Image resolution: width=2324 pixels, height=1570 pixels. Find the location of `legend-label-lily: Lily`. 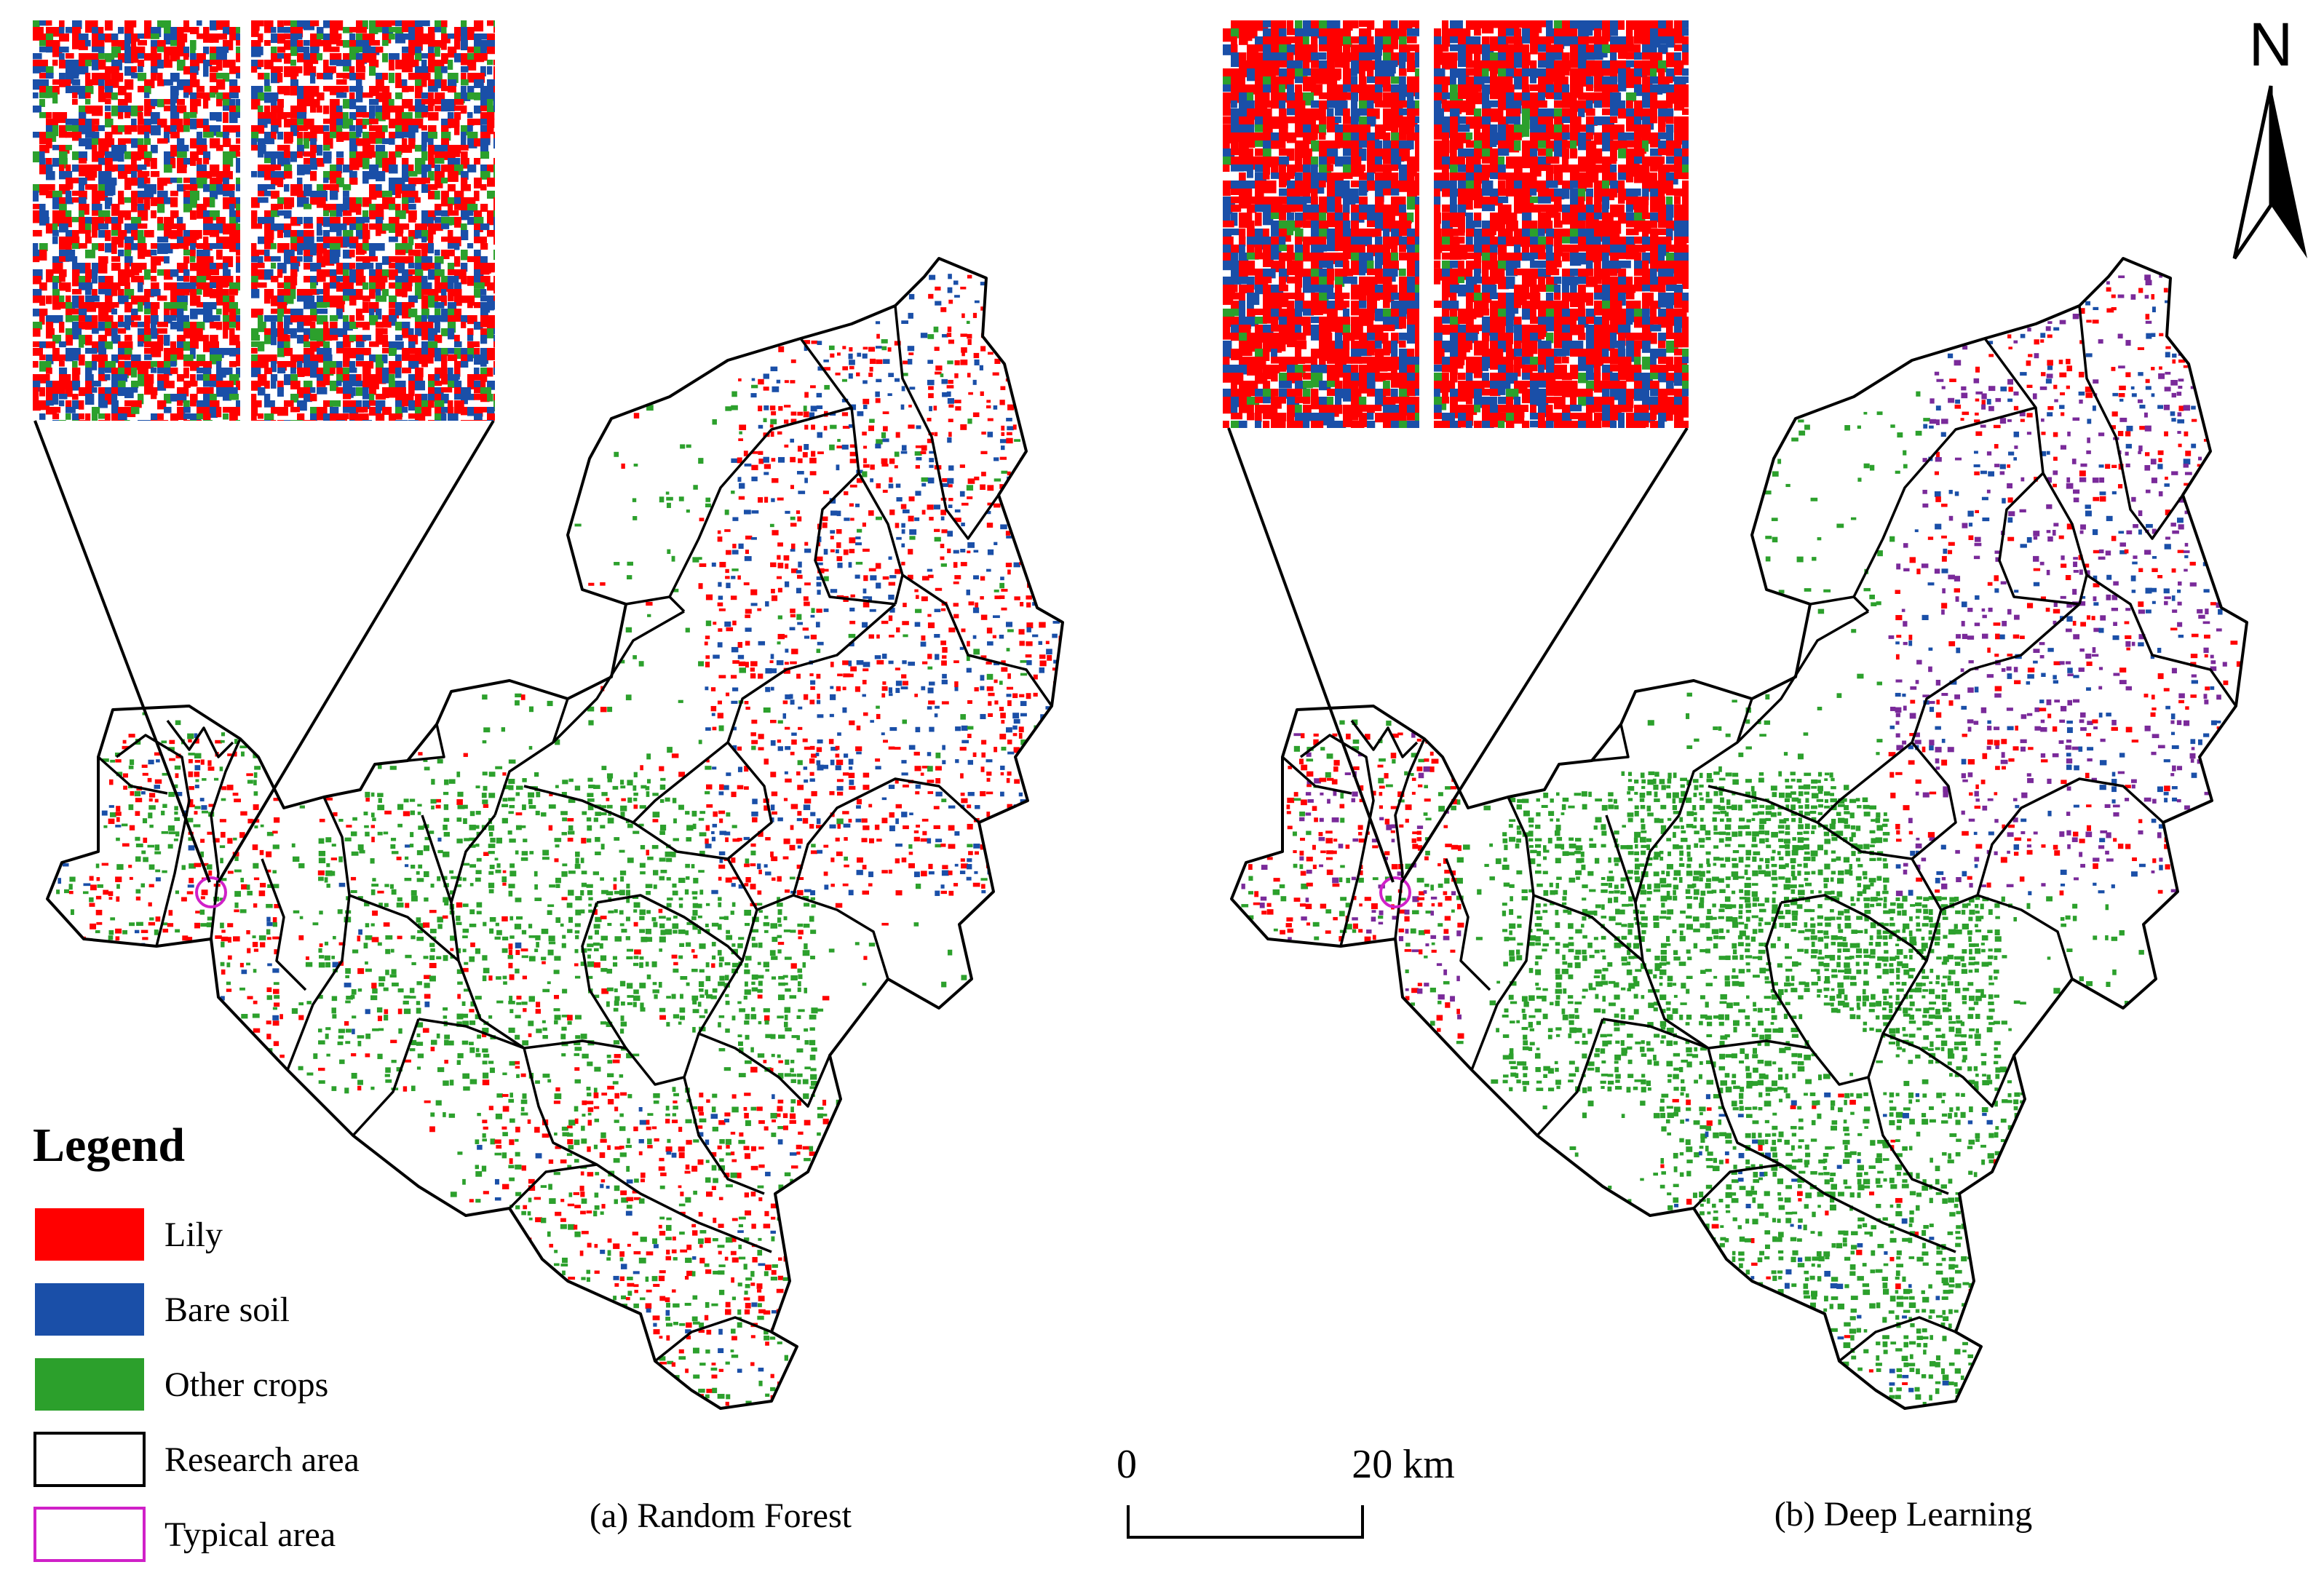

legend-label-lily: Lily is located at coordinates (193, 1235).